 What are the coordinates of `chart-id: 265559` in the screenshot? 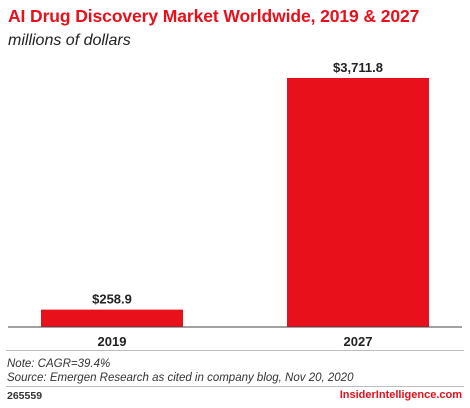 It's located at (25, 396).